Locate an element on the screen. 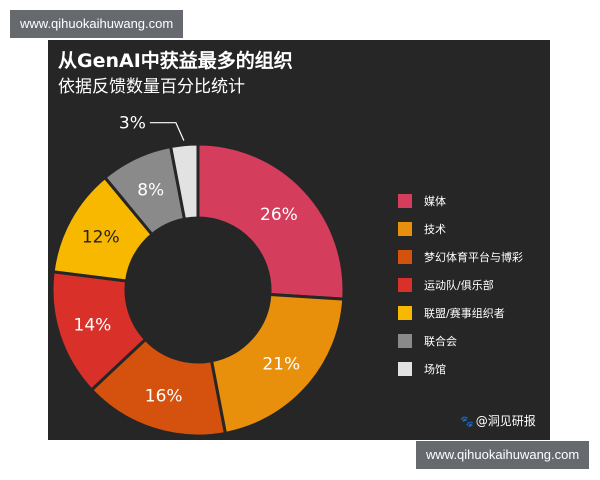 This screenshot has width=600, height=480. legend-label-7: 场馆 is located at coordinates (435, 369).